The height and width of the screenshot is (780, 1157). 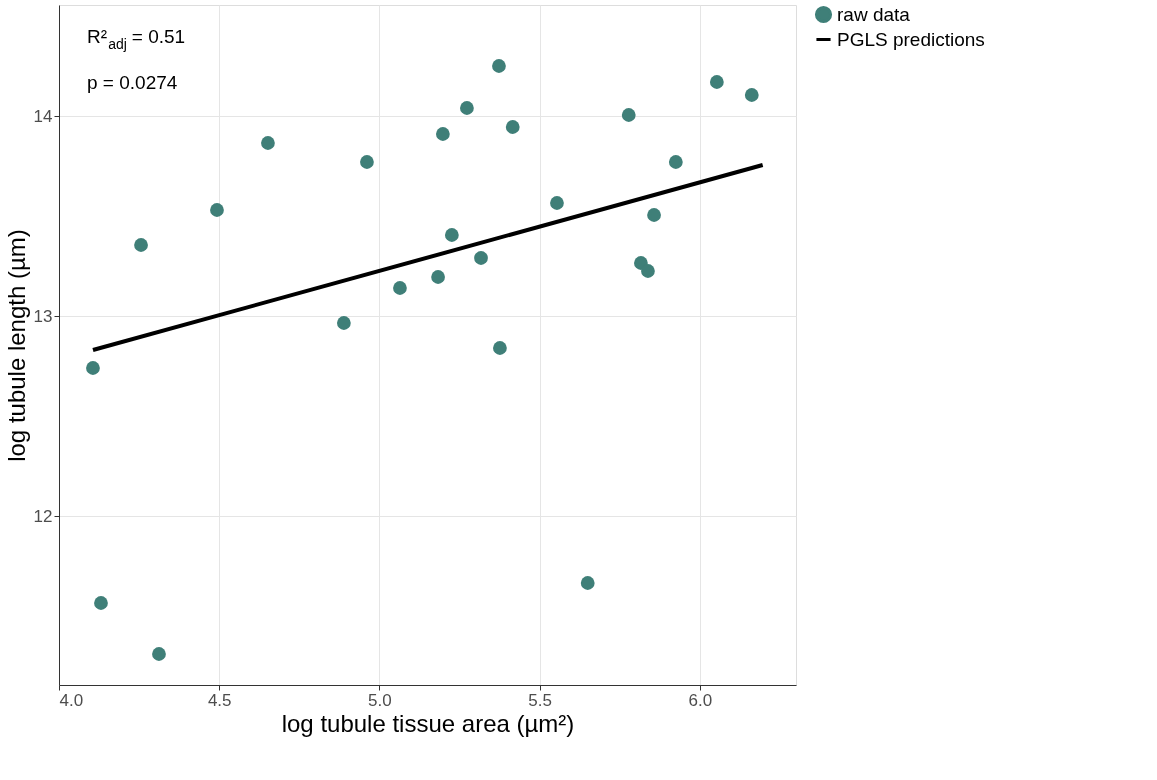 What do you see at coordinates (428, 723) in the screenshot?
I see `x-axis-title: log tubule tissue area (µm²)` at bounding box center [428, 723].